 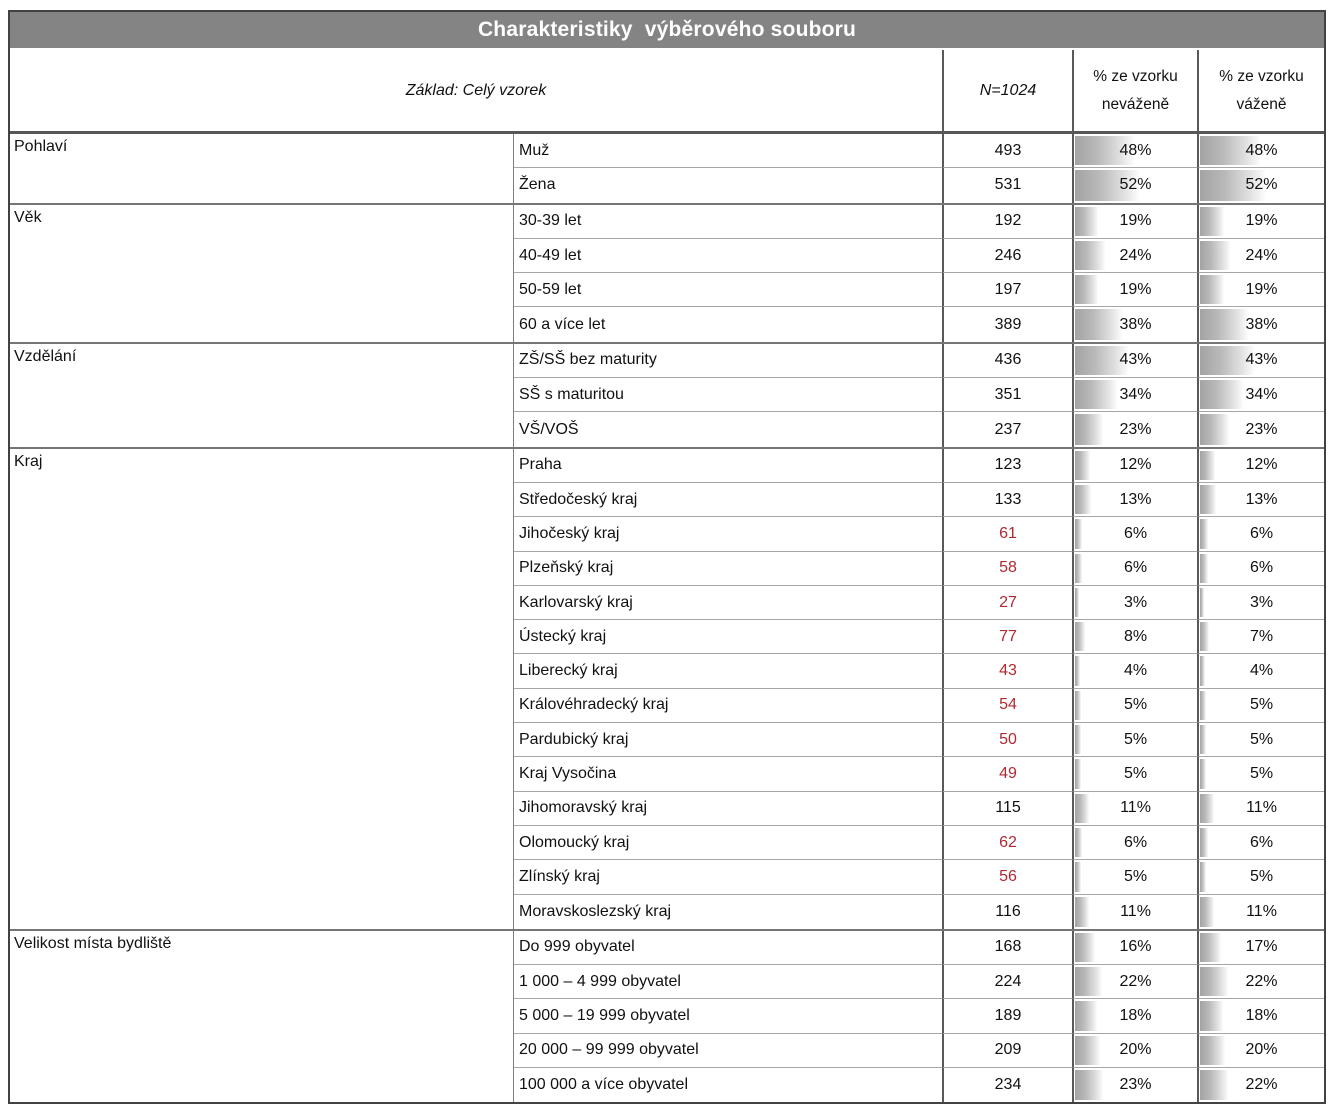 What do you see at coordinates (727, 1051) in the screenshot?
I see `row-label-cell: 20 000 – 99 999 obyvatel` at bounding box center [727, 1051].